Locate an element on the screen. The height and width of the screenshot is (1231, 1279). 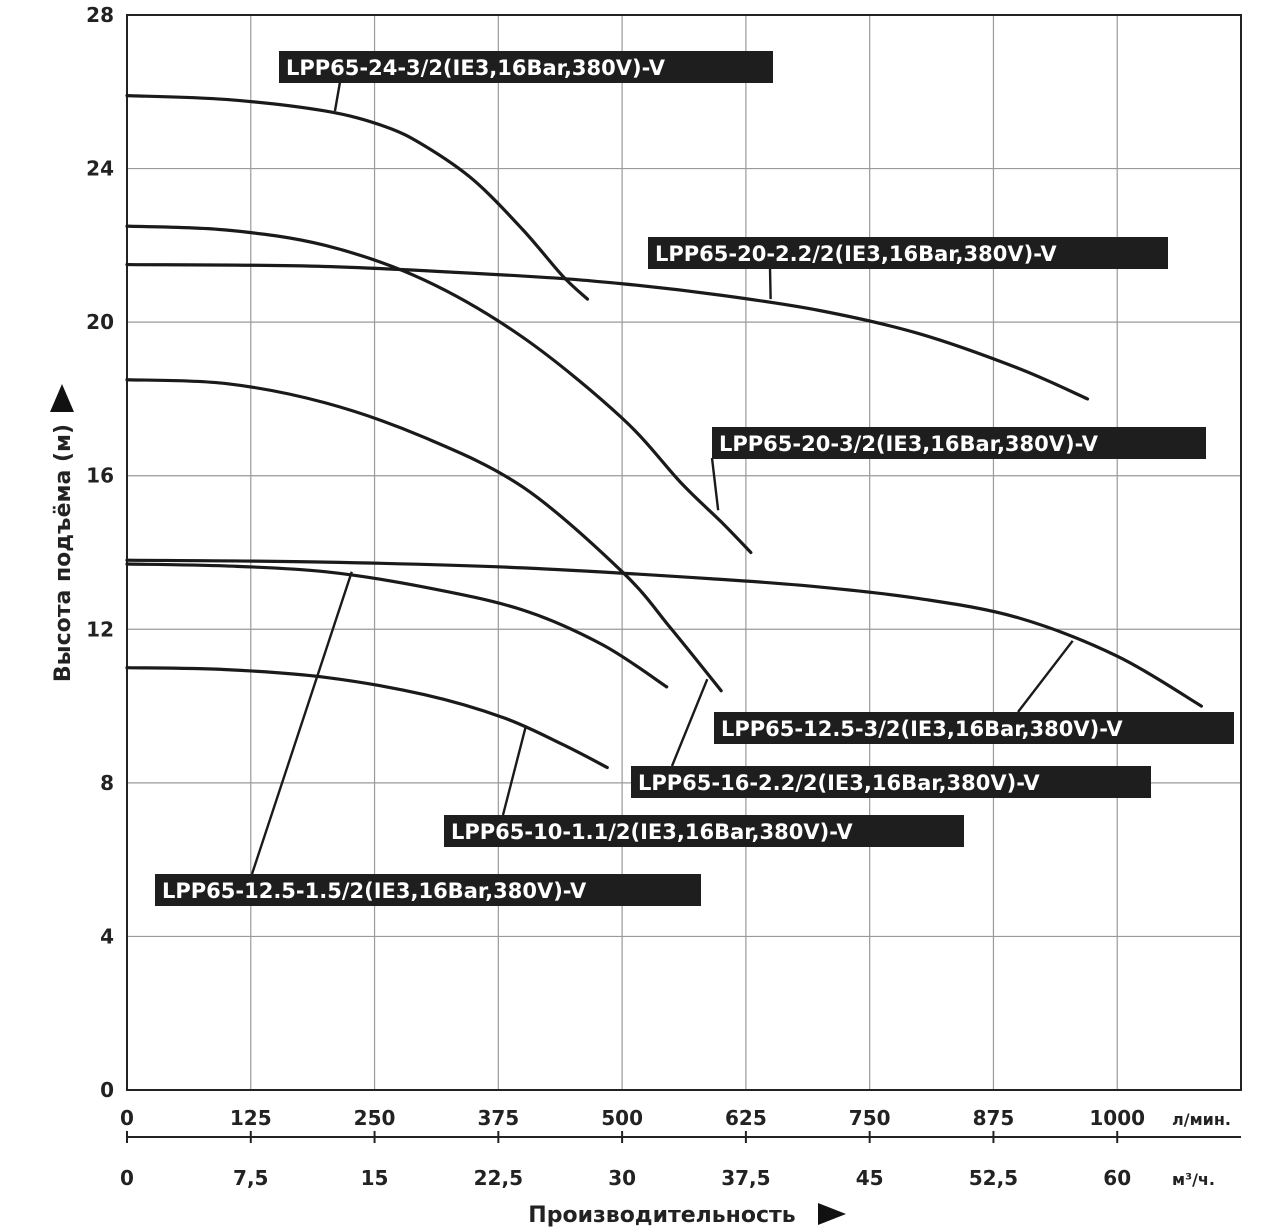
x2-tick-label: 37,5 is located at coordinates (745, 1178).